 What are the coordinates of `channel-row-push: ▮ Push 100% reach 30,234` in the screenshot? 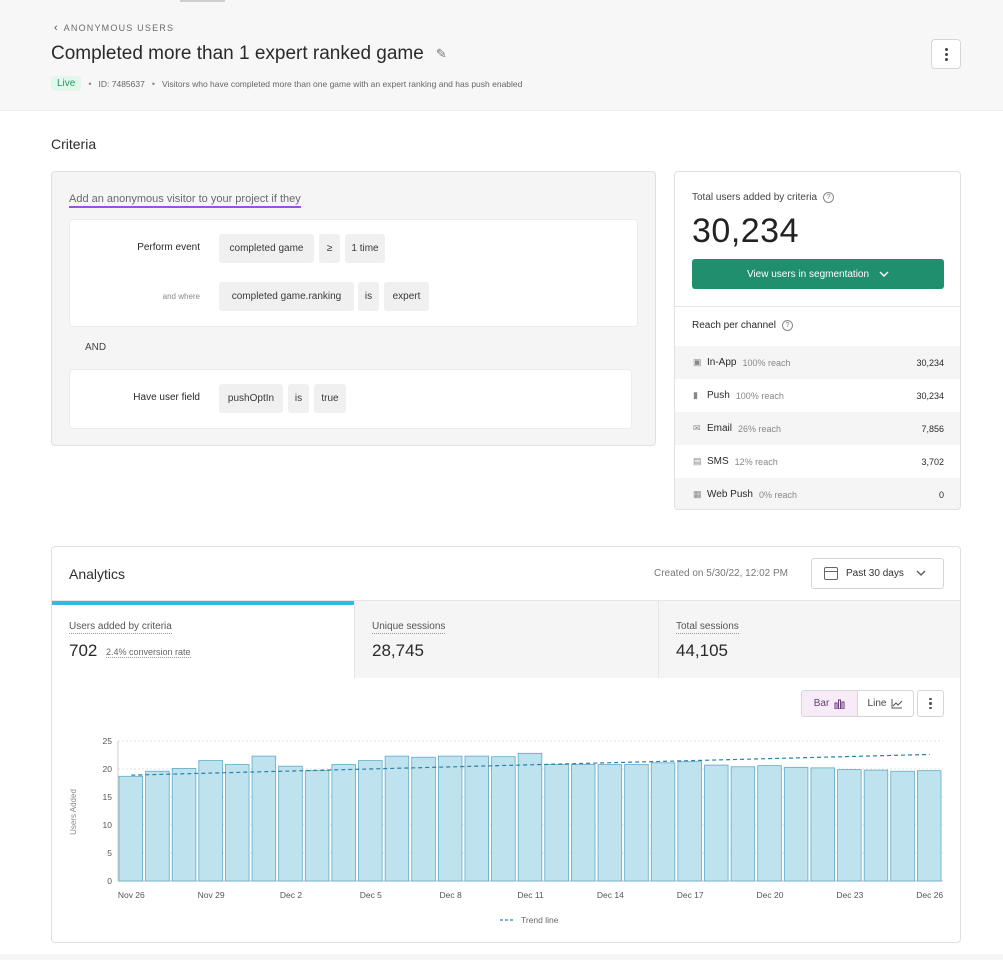 It's located at (817, 395).